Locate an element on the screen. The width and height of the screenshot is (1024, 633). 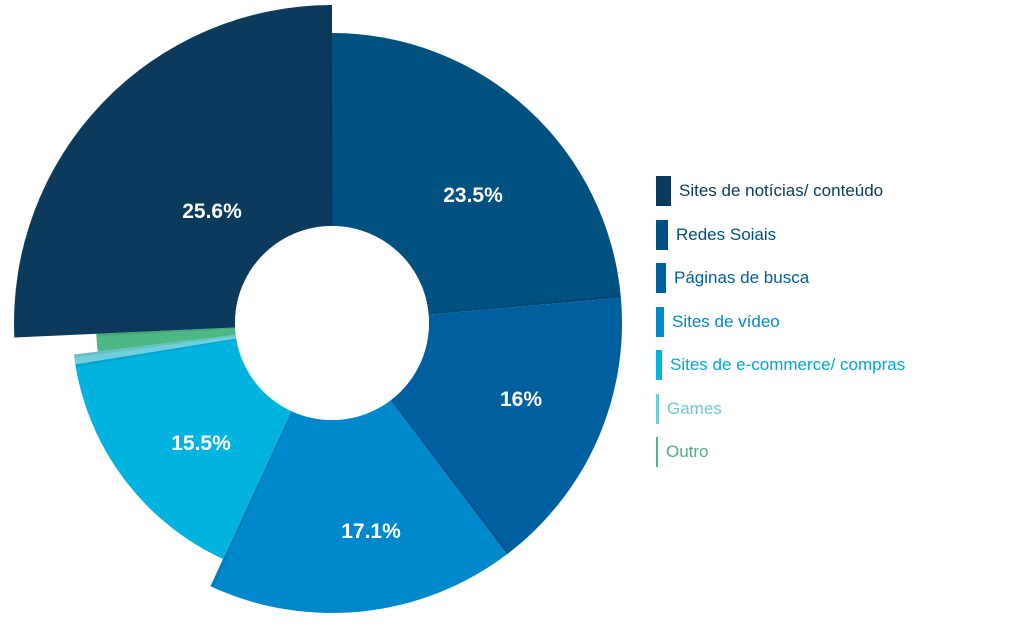
slice-value-label: 23.5% is located at coordinates (473, 195).